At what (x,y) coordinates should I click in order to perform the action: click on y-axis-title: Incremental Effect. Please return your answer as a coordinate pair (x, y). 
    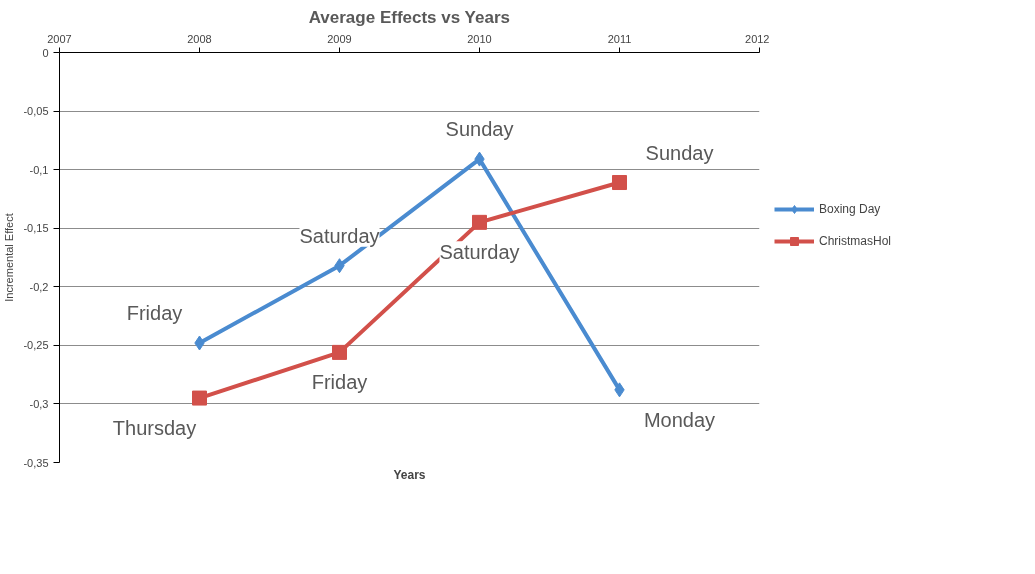
    Looking at the image, I should click on (9, 257).